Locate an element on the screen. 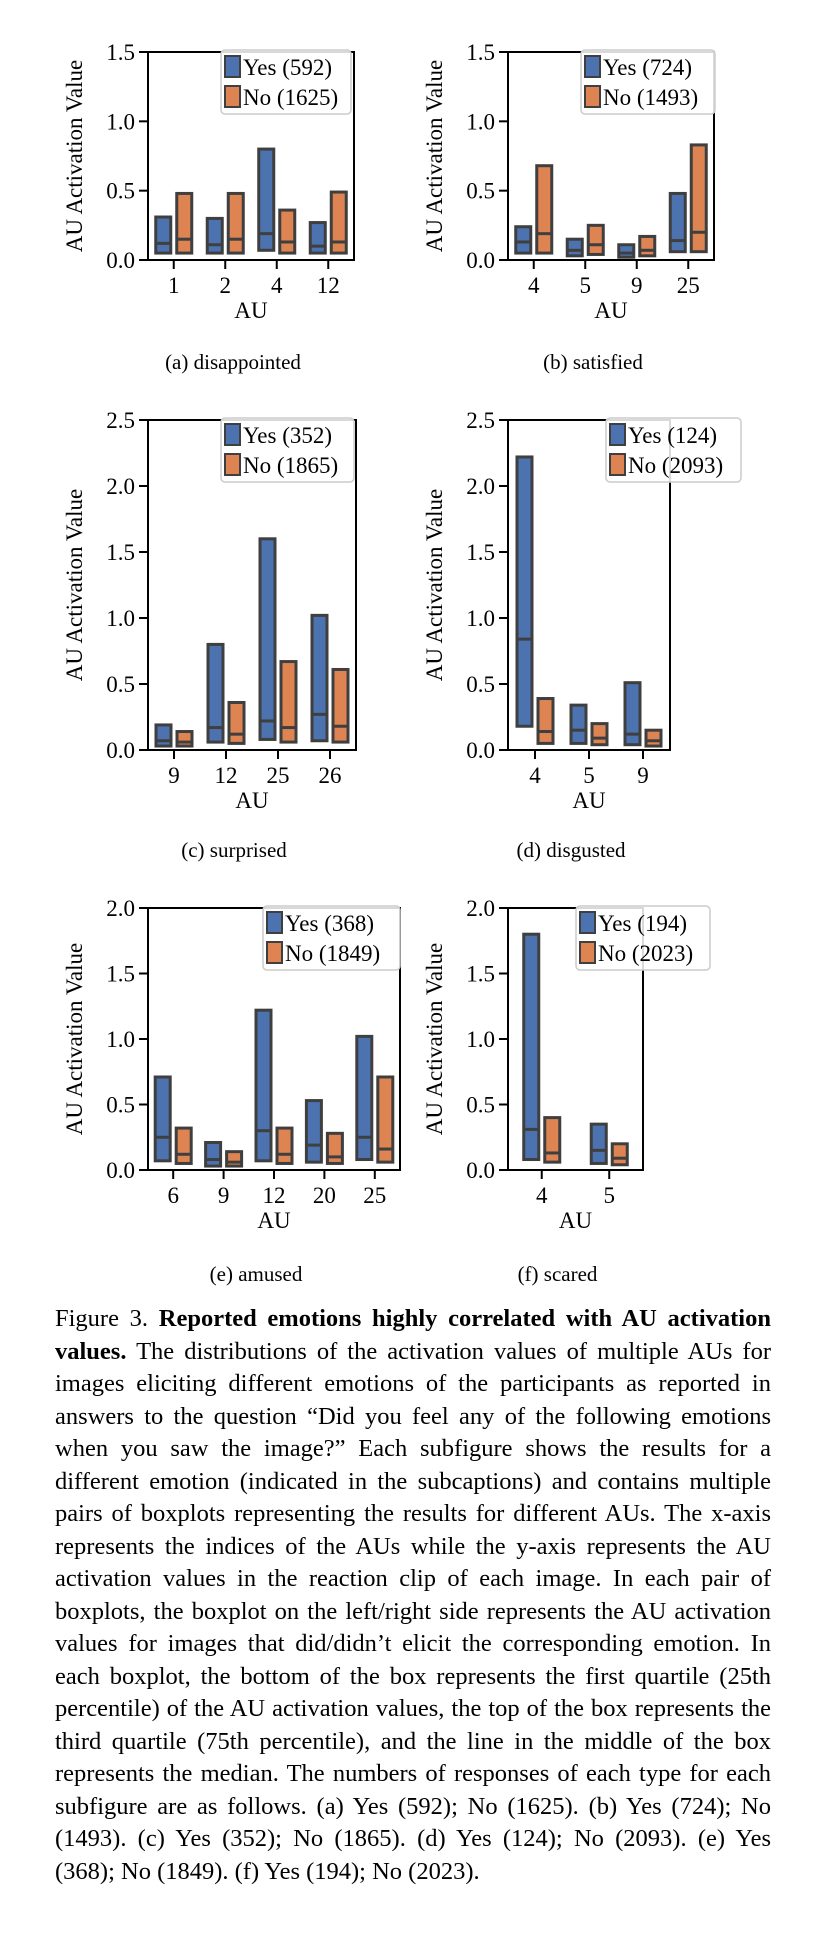  x-tick-label: 1 is located at coordinates (174, 285).